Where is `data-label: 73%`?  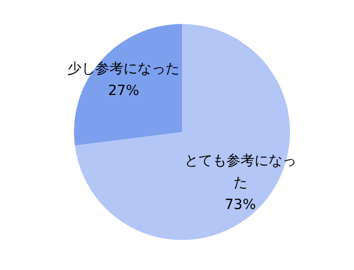
data-label: 73% is located at coordinates (240, 205).